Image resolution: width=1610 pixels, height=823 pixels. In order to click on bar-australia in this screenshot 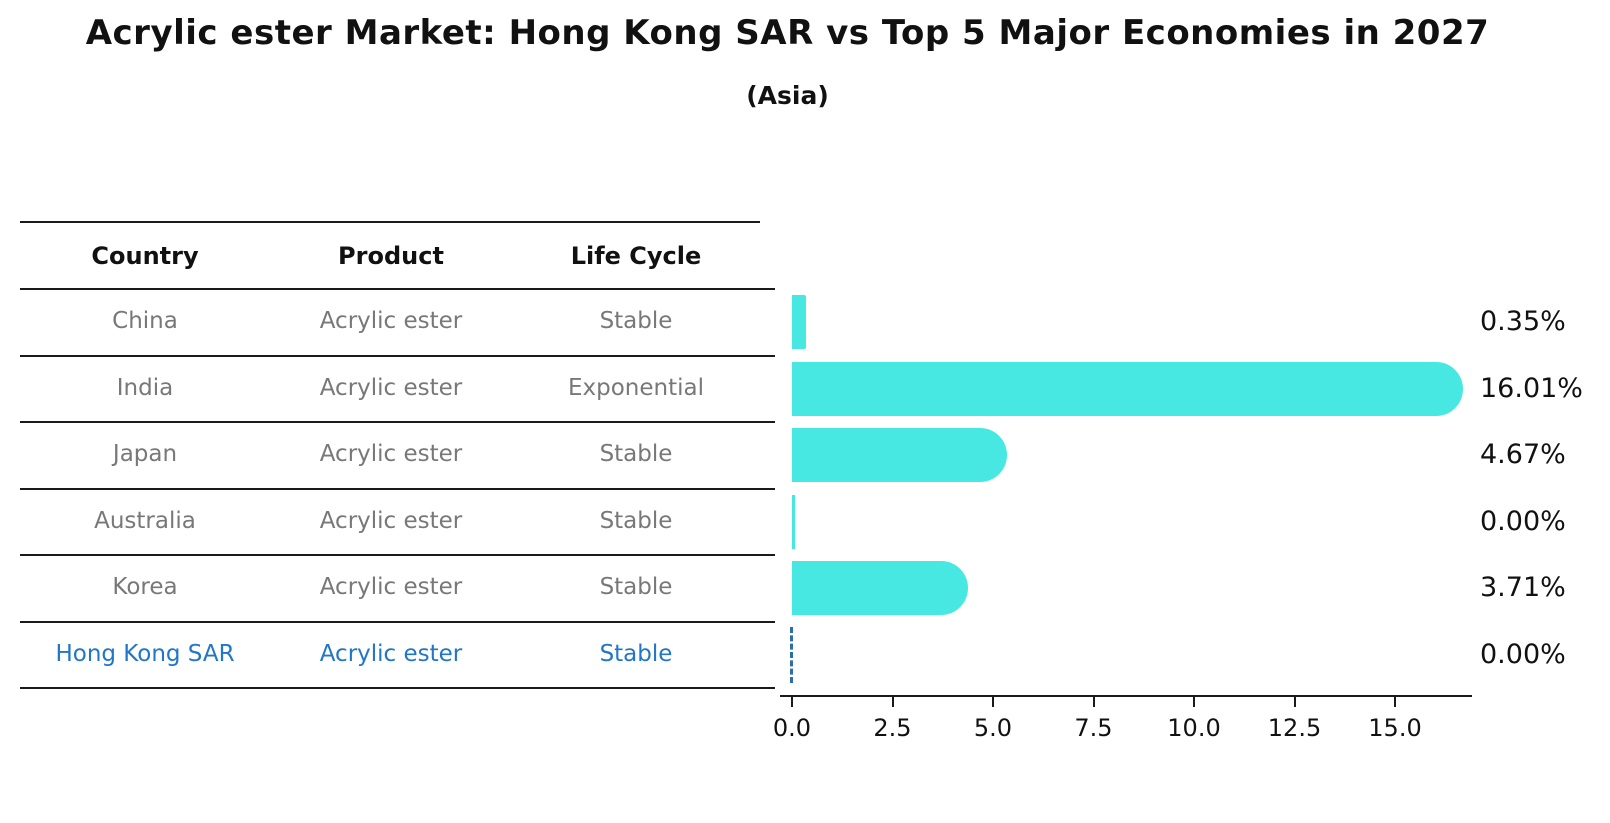, I will do `click(793, 521)`.